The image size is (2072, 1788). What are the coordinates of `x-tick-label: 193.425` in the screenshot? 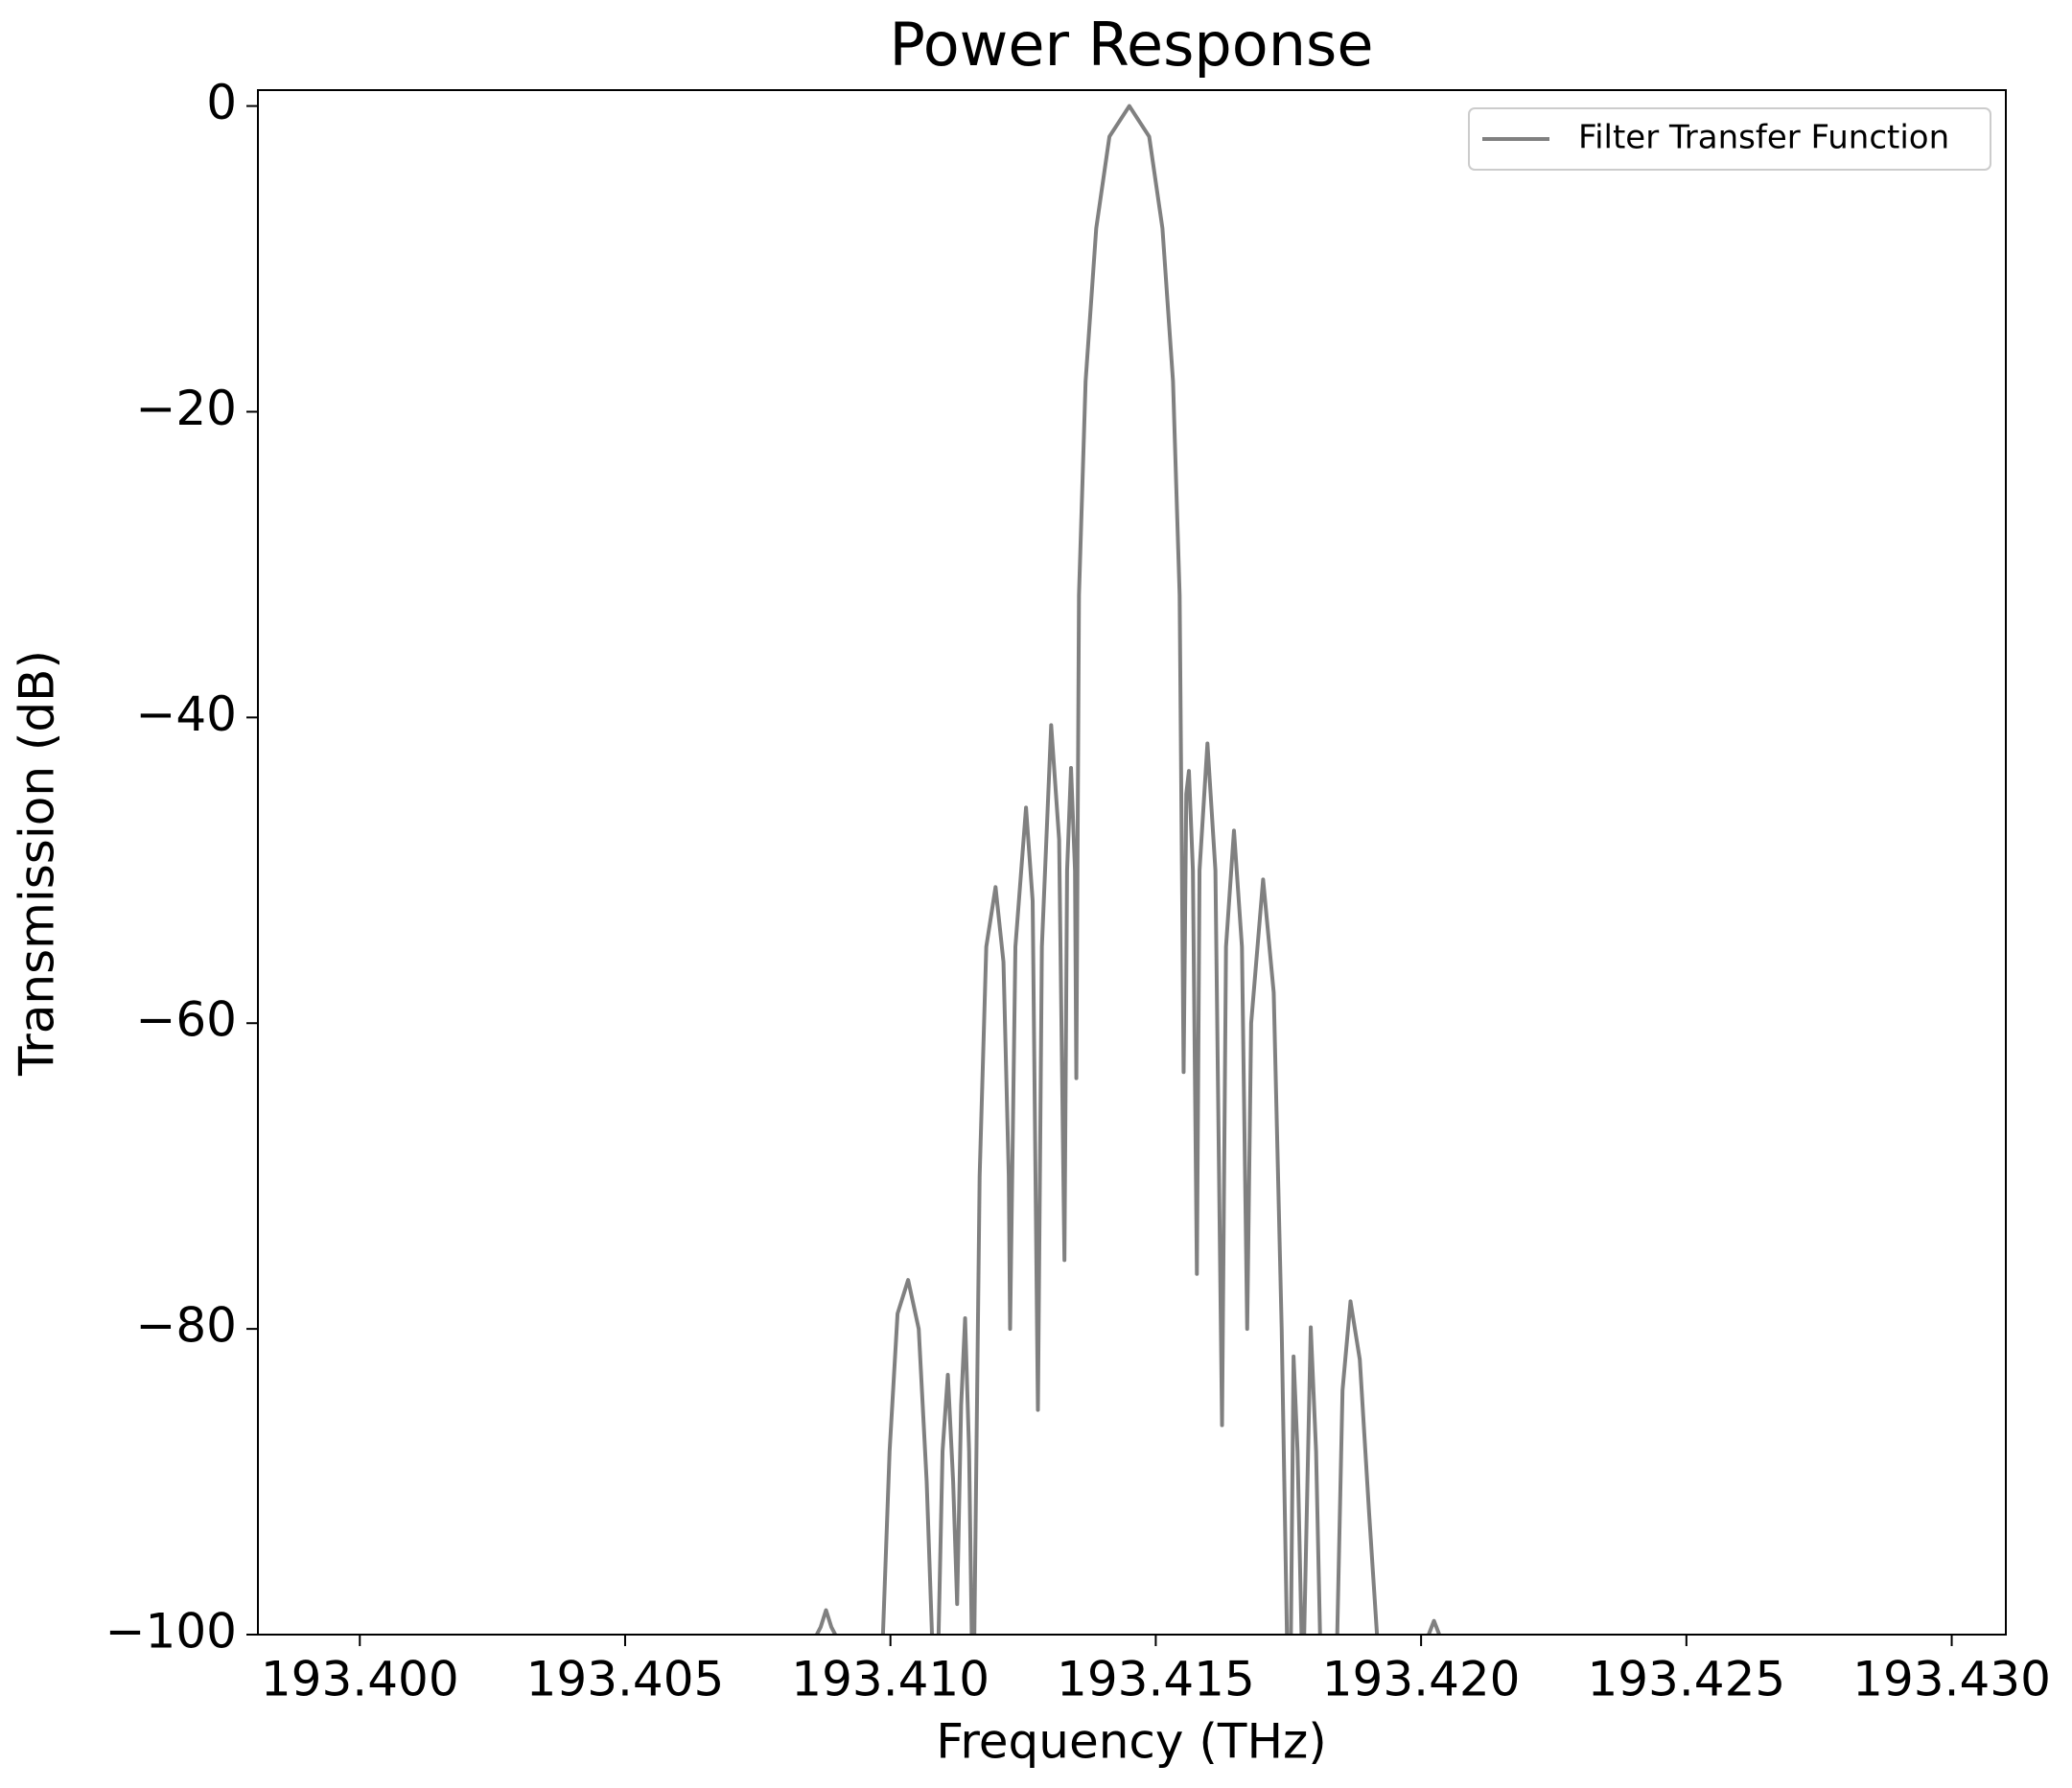 It's located at (1686, 1679).